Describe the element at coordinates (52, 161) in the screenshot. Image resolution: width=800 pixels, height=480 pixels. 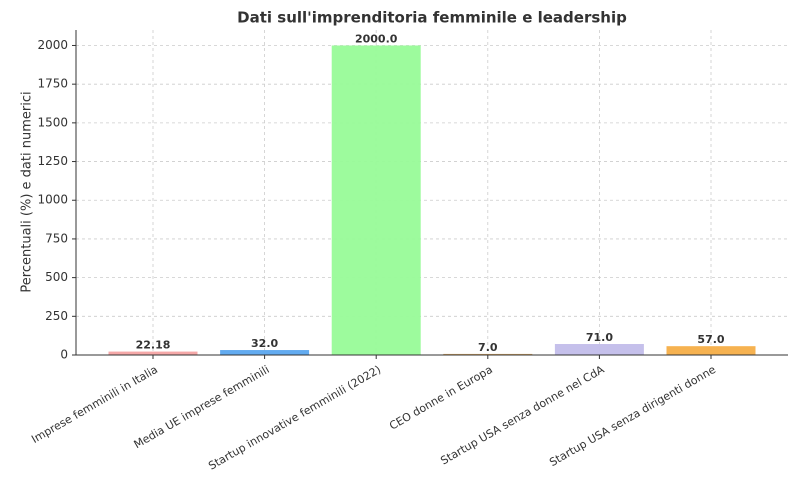
I see `y-tick-label: 1250` at that location.